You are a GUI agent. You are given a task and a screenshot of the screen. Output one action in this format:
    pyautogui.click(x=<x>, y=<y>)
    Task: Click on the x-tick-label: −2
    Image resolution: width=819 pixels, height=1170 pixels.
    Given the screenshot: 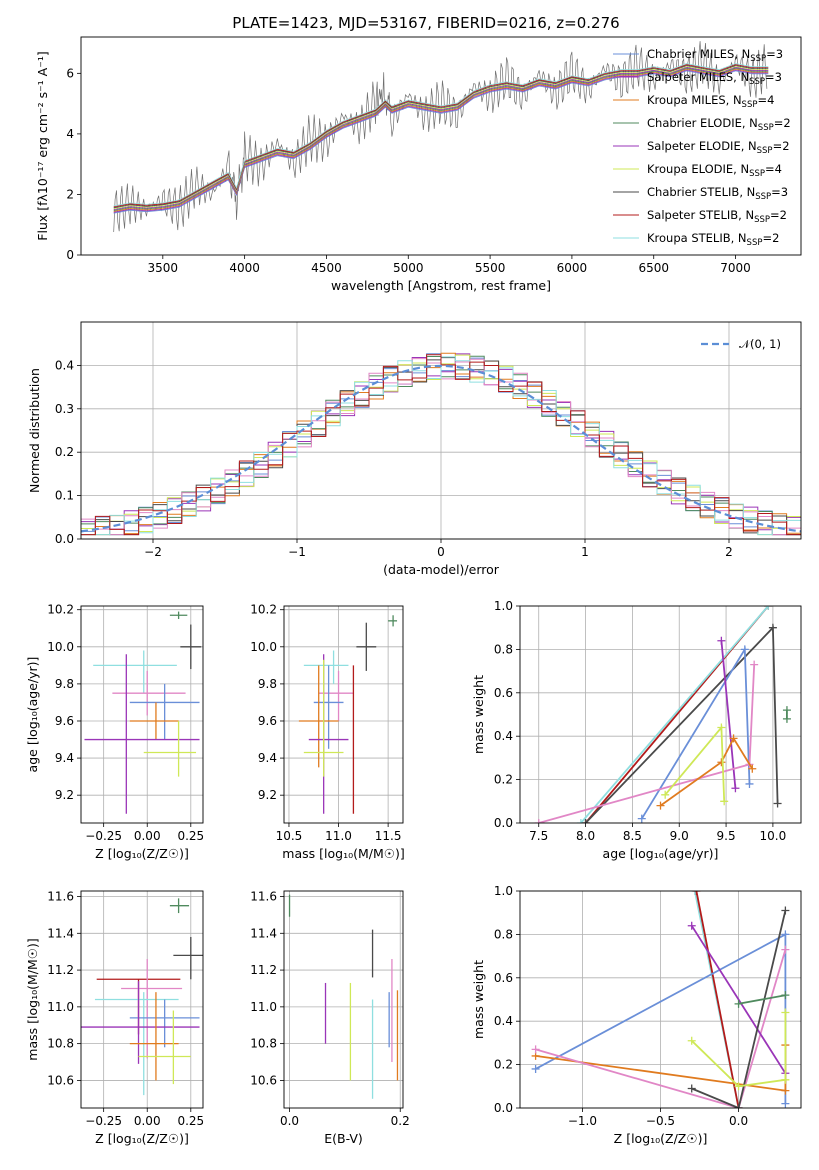 What is the action you would take?
    pyautogui.click(x=153, y=552)
    